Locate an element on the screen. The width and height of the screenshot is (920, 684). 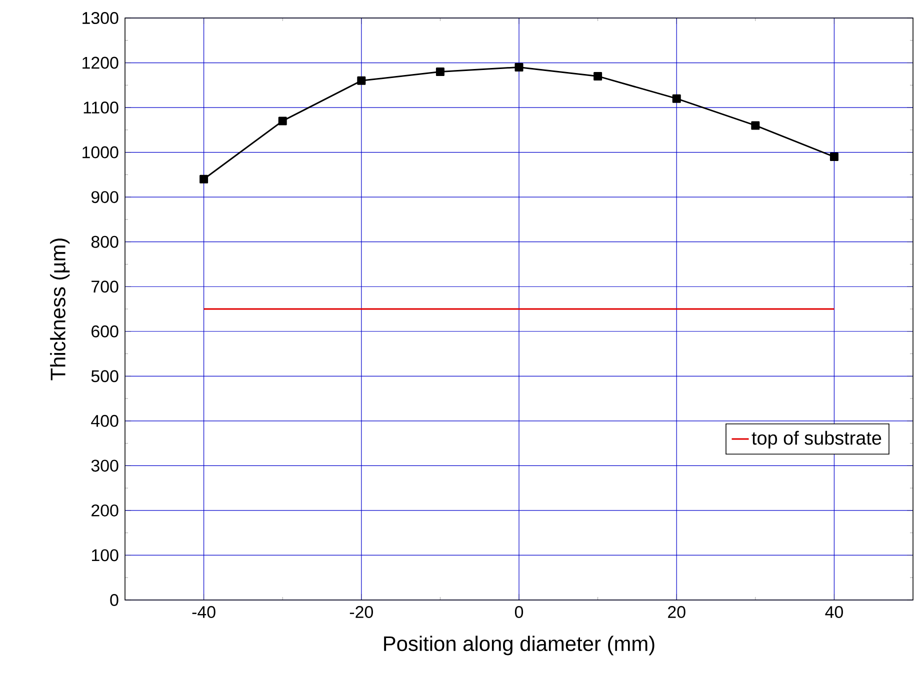
y-tick-label: 500 is located at coordinates (104, 376).